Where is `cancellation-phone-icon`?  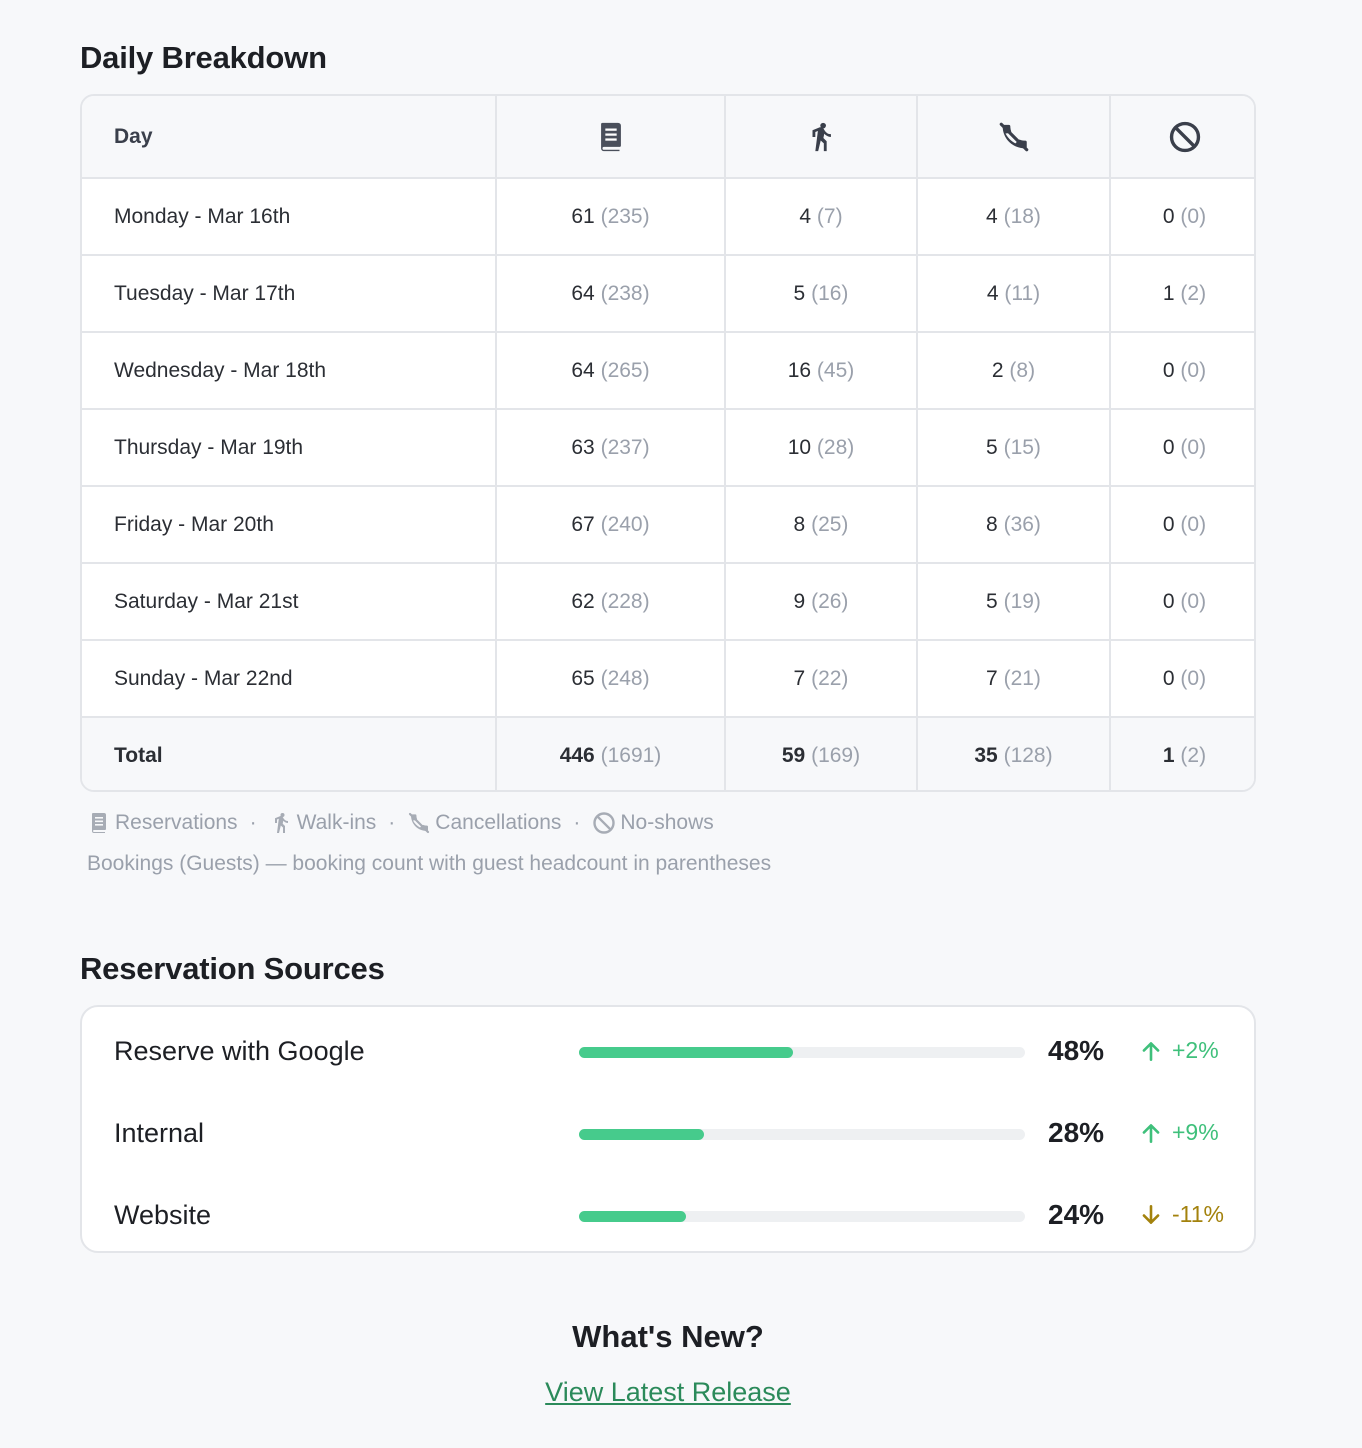
cancellation-phone-icon is located at coordinates (1014, 137).